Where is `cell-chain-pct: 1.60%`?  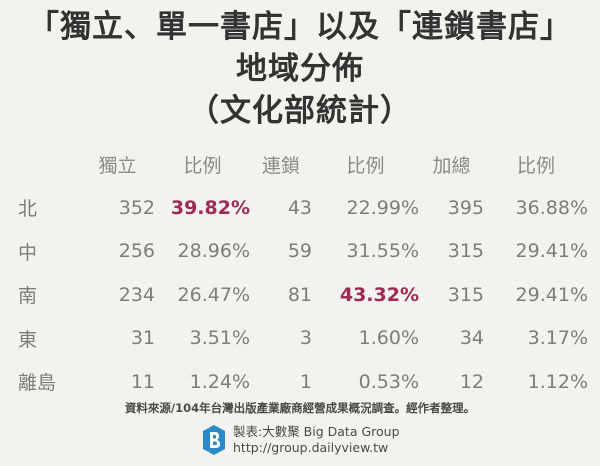 cell-chain-pct: 1.60% is located at coordinates (388, 338).